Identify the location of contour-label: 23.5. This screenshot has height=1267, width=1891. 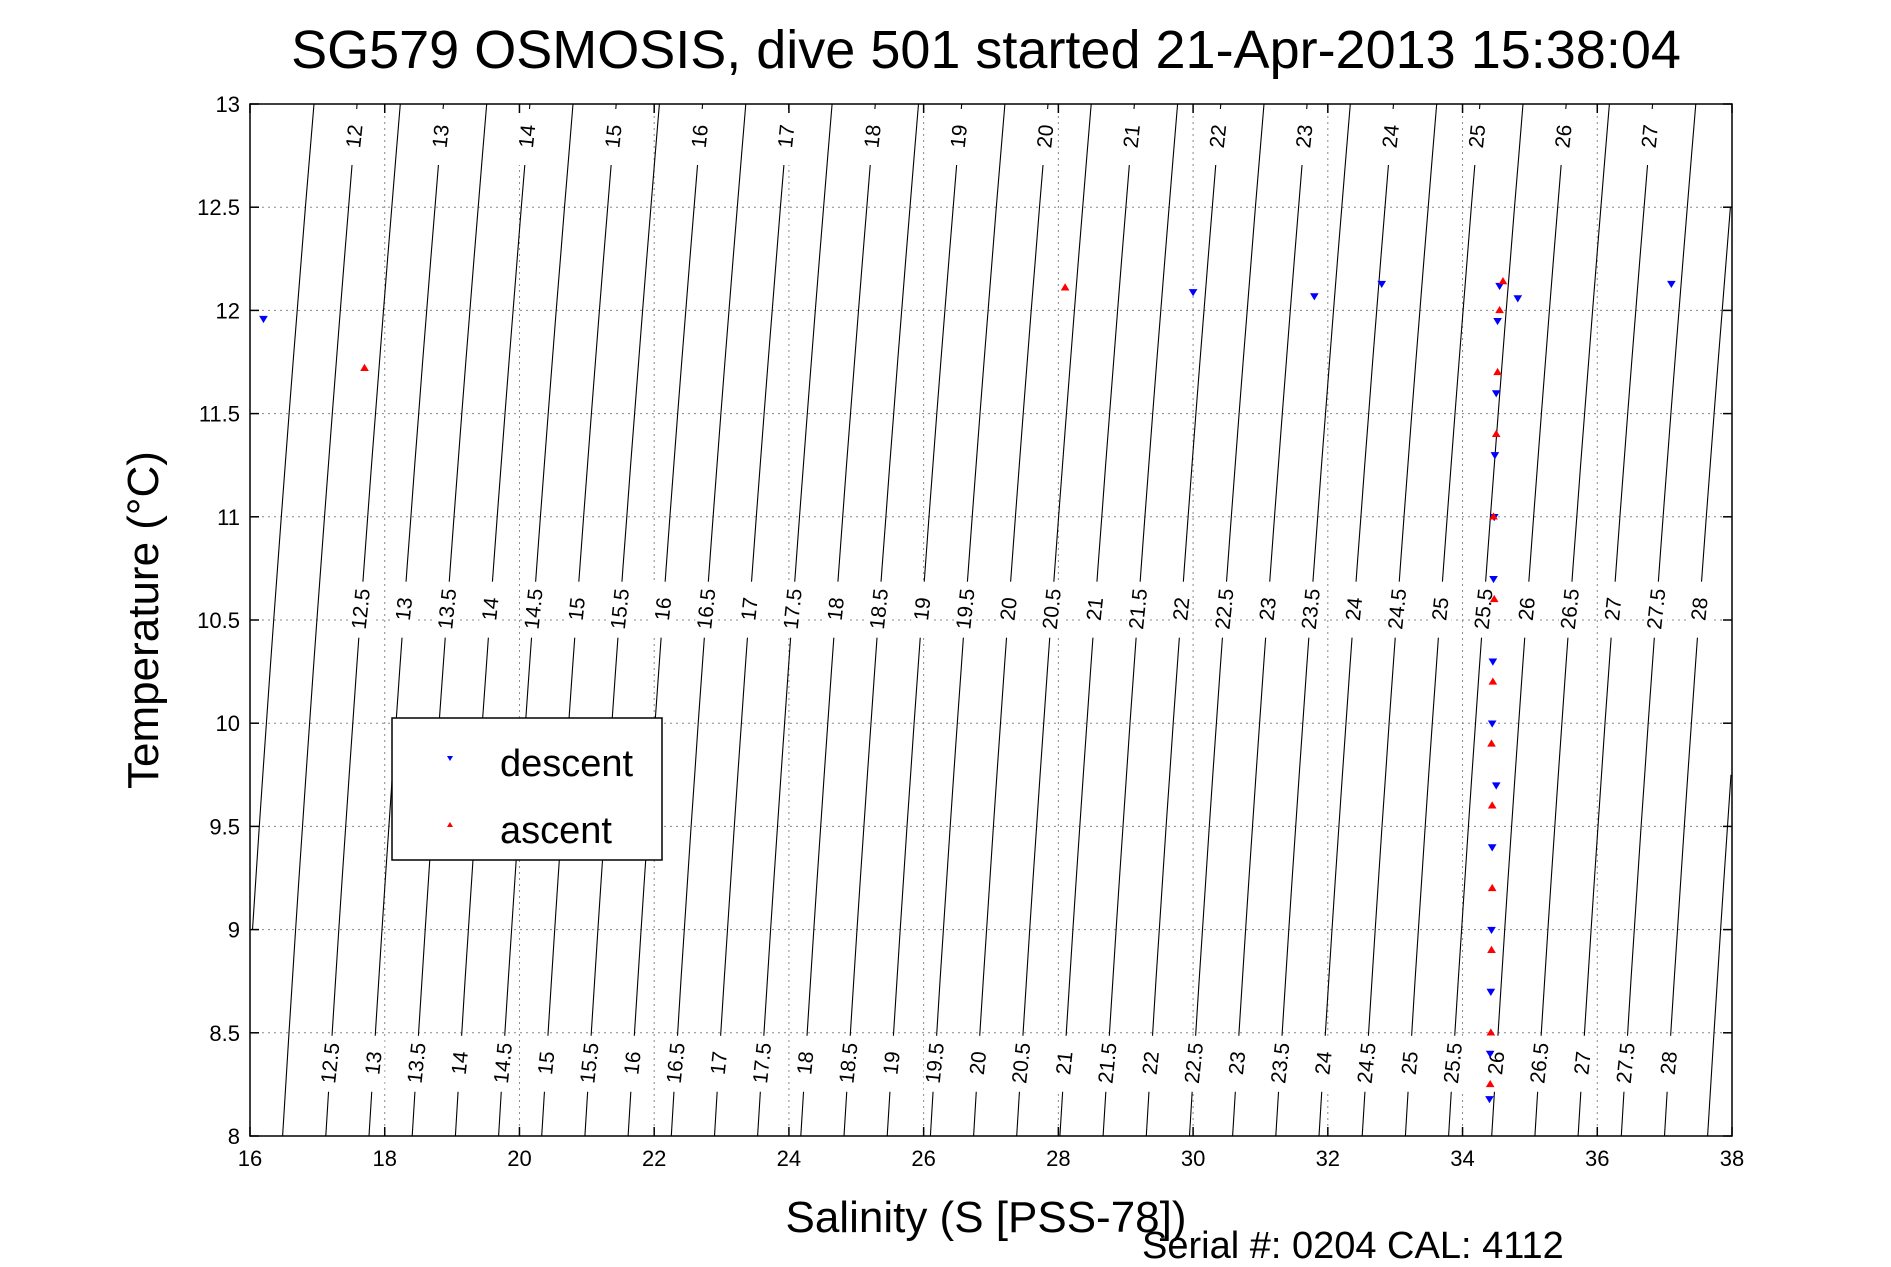
(1280, 1063).